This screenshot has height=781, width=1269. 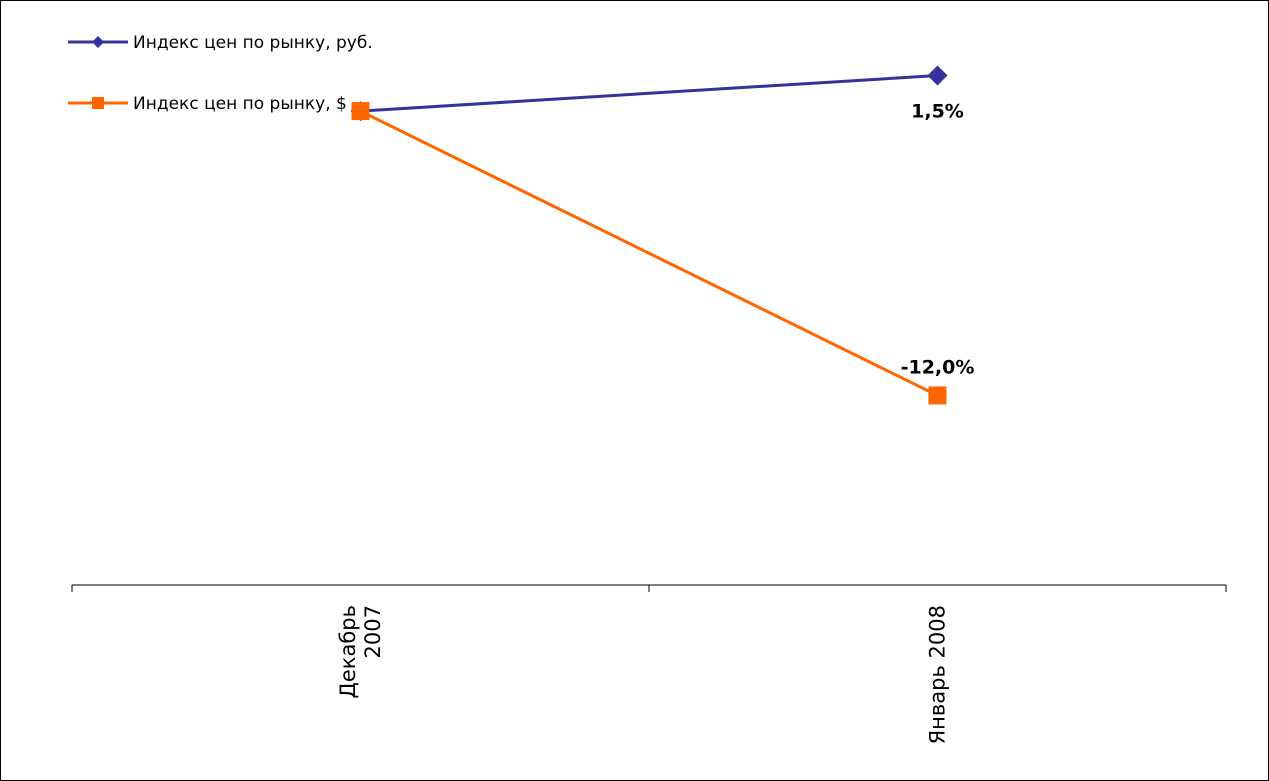 I want to click on x-tick-label: Декабрь2007, so click(x=360, y=652).